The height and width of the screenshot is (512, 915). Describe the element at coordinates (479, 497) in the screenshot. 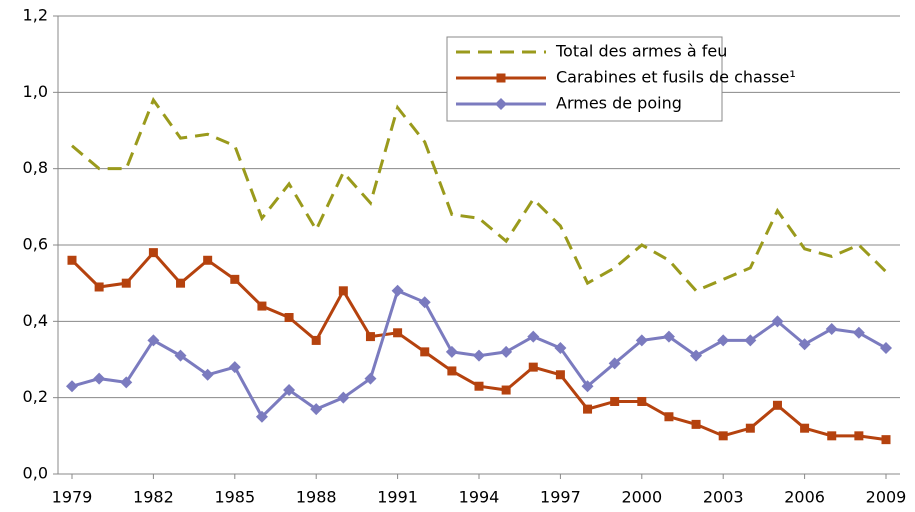

I see `x-tick-label: 1994` at that location.